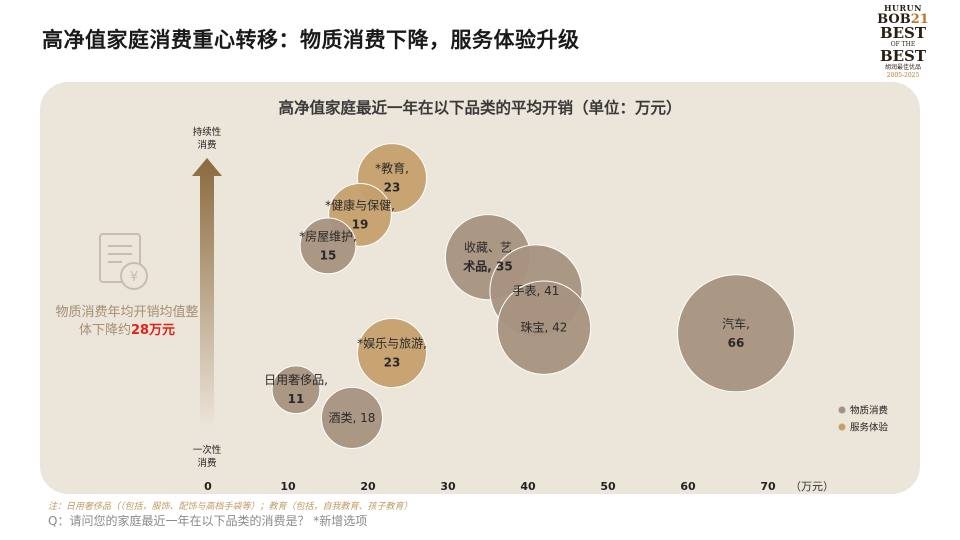  I want to click on document-money-icon: ¥, so click(123, 261).